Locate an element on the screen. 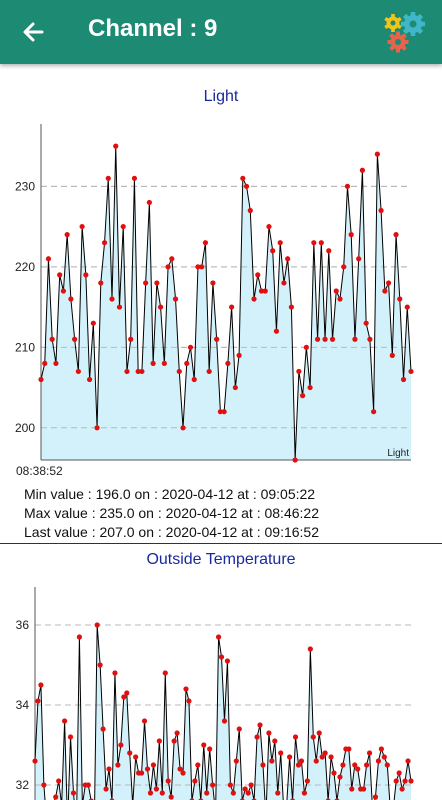 Image resolution: width=442 pixels, height=800 pixels. gears-icon is located at coordinates (404, 32).